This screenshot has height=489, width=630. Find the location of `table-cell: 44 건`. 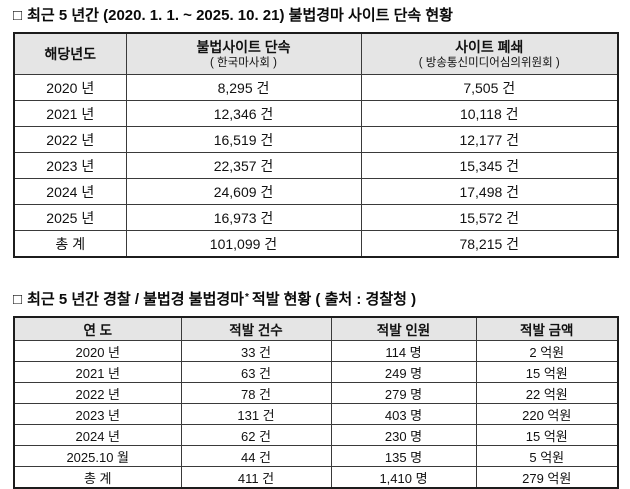

table-cell: 44 건 is located at coordinates (256, 456).